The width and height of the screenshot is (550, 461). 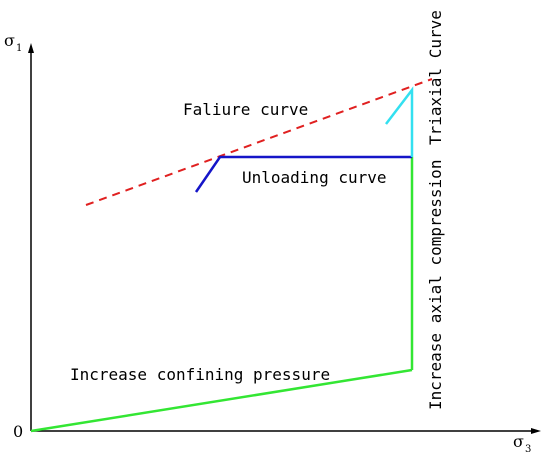 I want to click on y-axis-symbol: σ, so click(x=9, y=40).